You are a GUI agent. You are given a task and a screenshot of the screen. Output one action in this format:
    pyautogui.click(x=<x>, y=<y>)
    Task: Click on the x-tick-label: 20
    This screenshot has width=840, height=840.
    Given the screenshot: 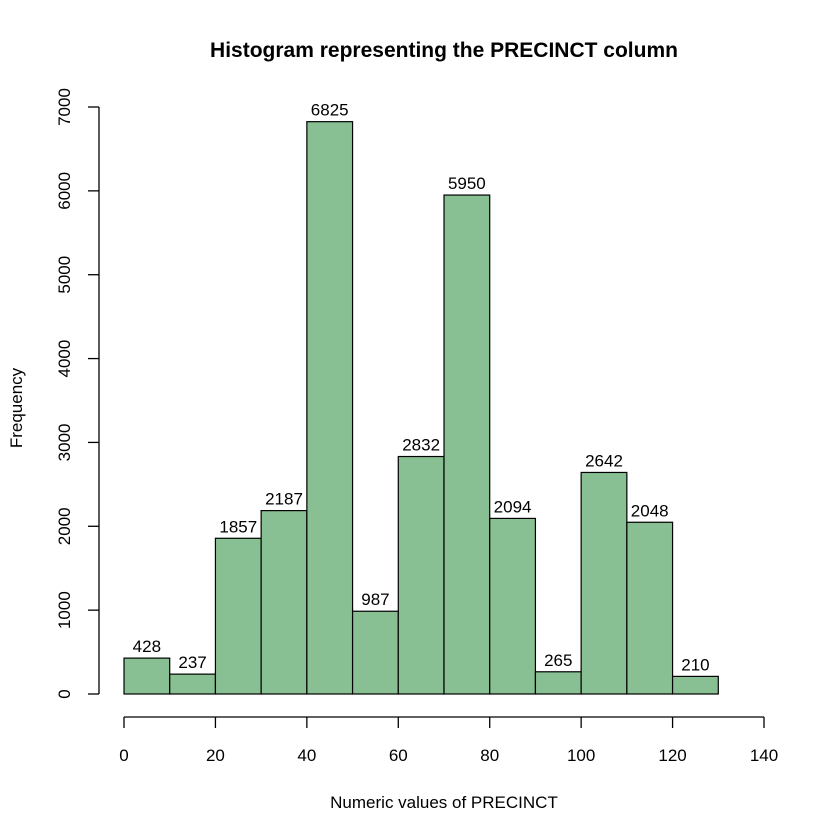 What is the action you would take?
    pyautogui.click(x=215, y=755)
    